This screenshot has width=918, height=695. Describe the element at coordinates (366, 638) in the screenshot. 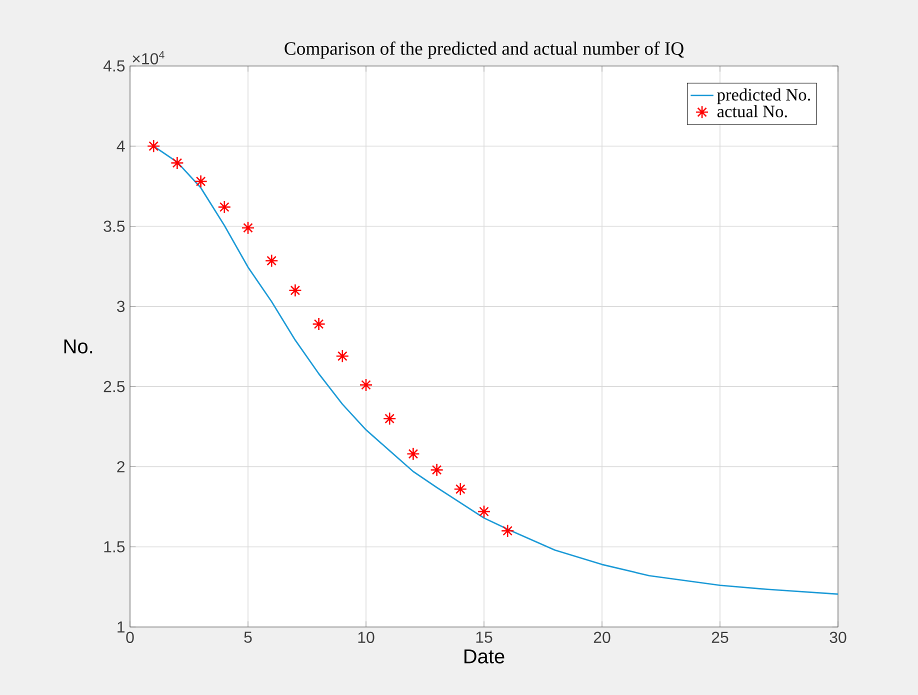

I see `x-tick-label: 10` at that location.